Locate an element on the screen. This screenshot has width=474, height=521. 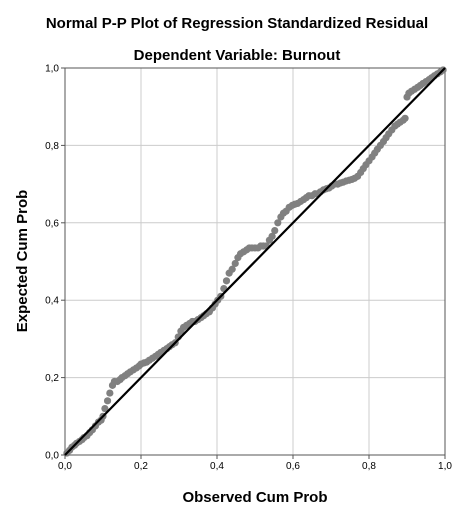
y-axis-ticks: 0,0 0,2 0,4 0,6 0,8 1,0 is located at coordinates (55, 263).